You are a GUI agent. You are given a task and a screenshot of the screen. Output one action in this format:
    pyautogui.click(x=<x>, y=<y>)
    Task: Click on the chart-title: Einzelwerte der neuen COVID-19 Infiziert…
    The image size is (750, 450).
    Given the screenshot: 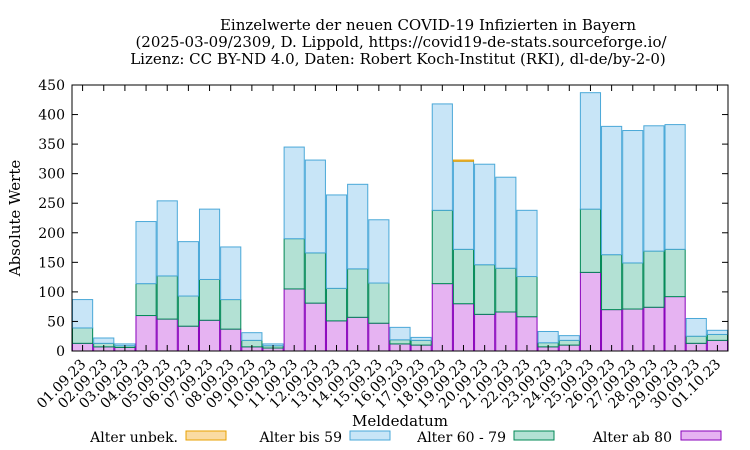 What is the action you would take?
    pyautogui.click(x=398, y=42)
    